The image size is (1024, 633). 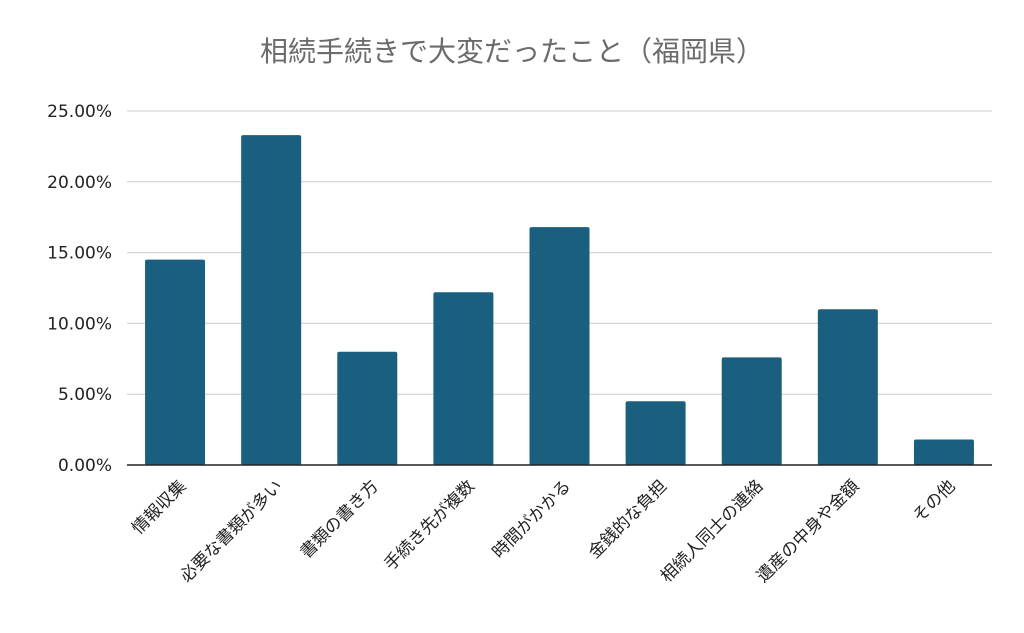 What do you see at coordinates (85, 466) in the screenshot?
I see `y-tick-label: 0.00%` at bounding box center [85, 466].